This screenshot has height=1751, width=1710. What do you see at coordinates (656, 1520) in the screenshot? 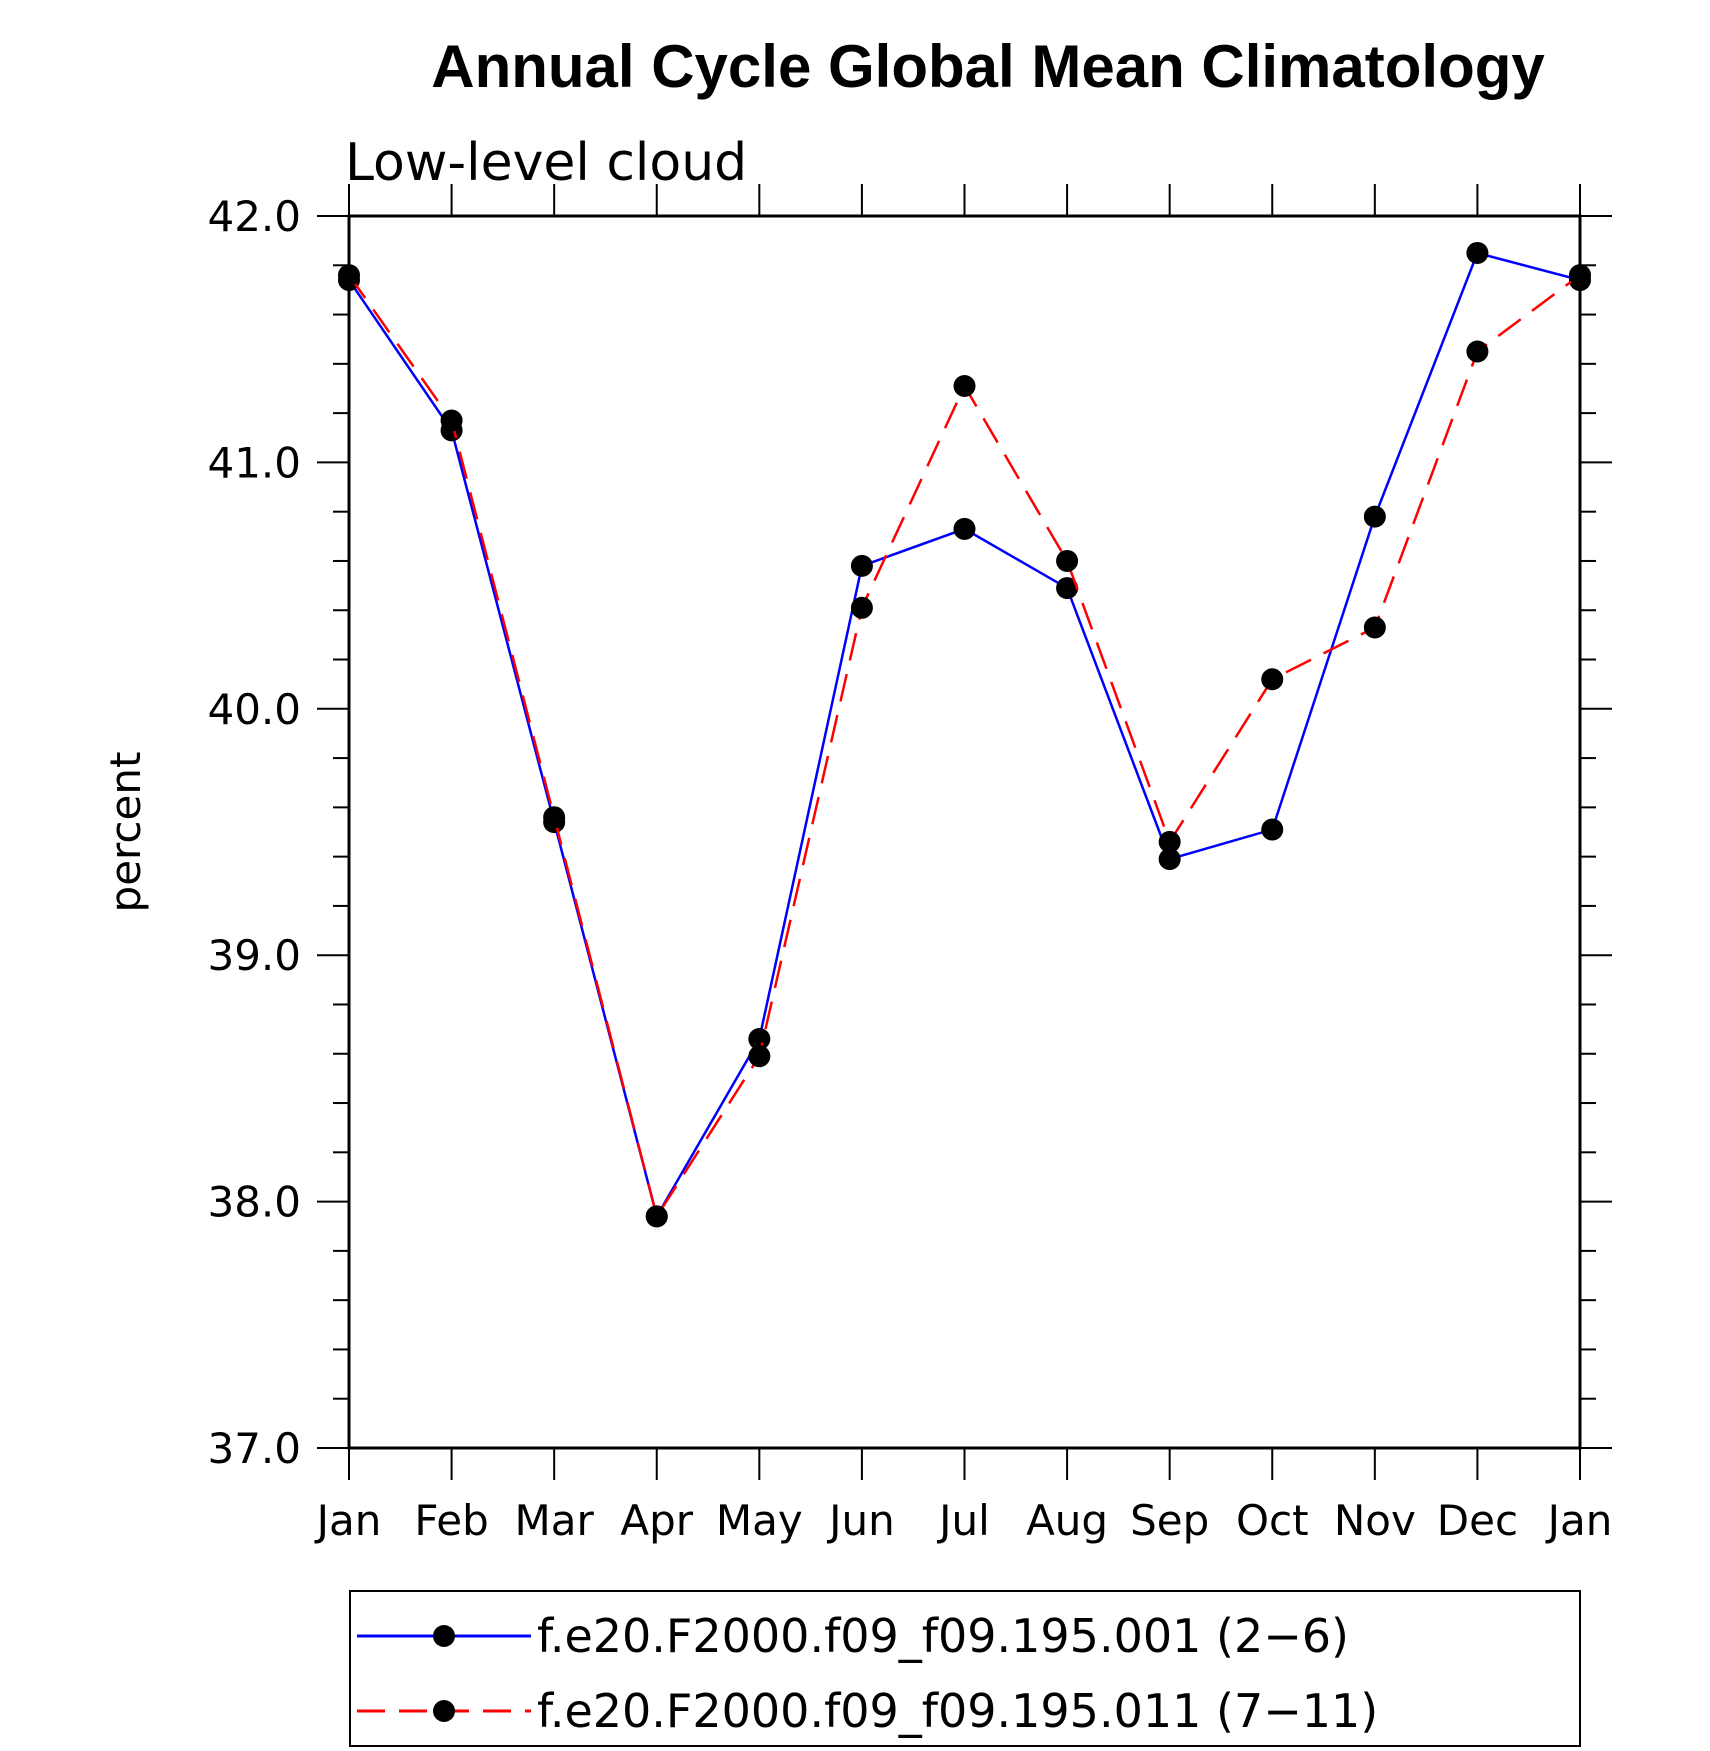
I see `x-tick-label: Apr` at bounding box center [656, 1520].